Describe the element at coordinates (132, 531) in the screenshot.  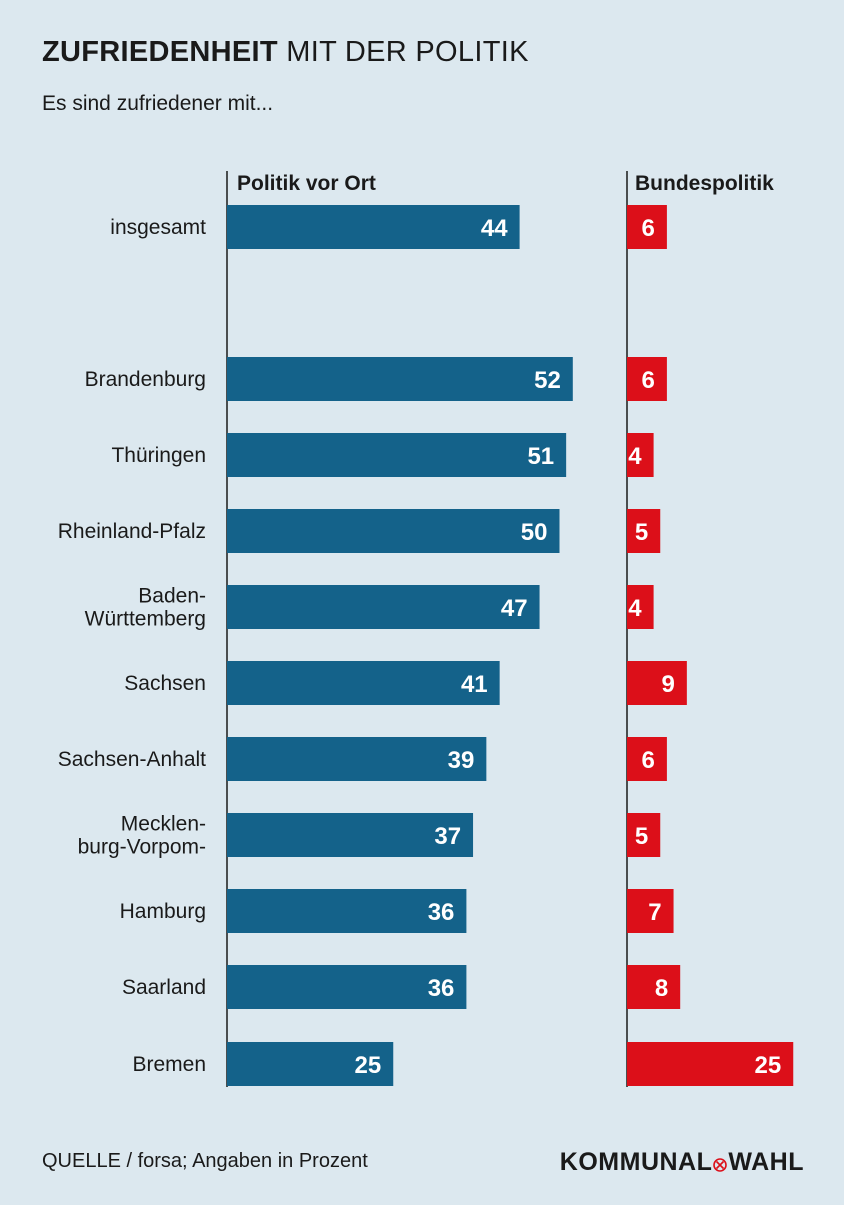
I see `category-label: Rheinland-Pfalz` at that location.